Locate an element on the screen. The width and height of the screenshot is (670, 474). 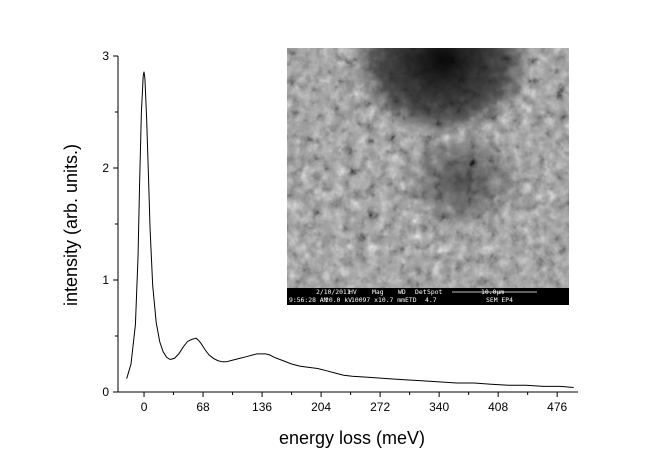
x-tick-label: 136 is located at coordinates (262, 407).